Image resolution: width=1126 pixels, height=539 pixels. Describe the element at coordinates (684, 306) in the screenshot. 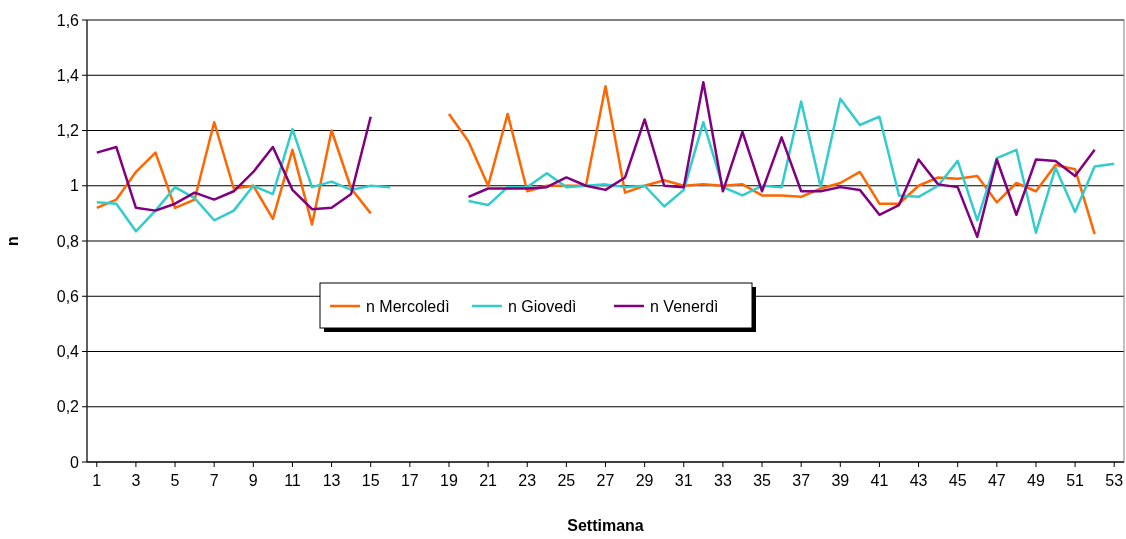

I see `legend-label: n Venerdì` at that location.